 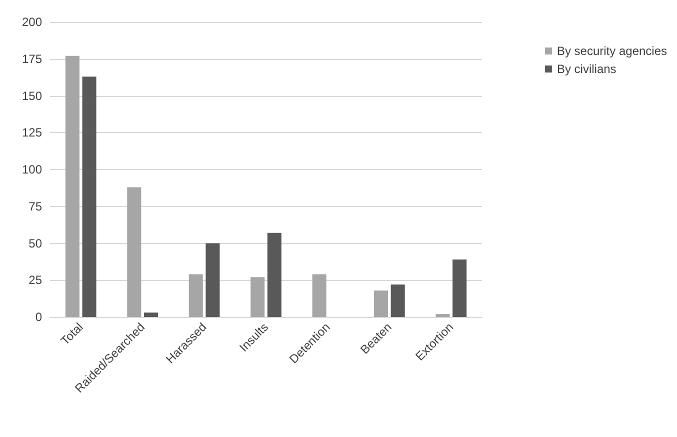 I want to click on legend-label: By civilians, so click(x=586, y=69).